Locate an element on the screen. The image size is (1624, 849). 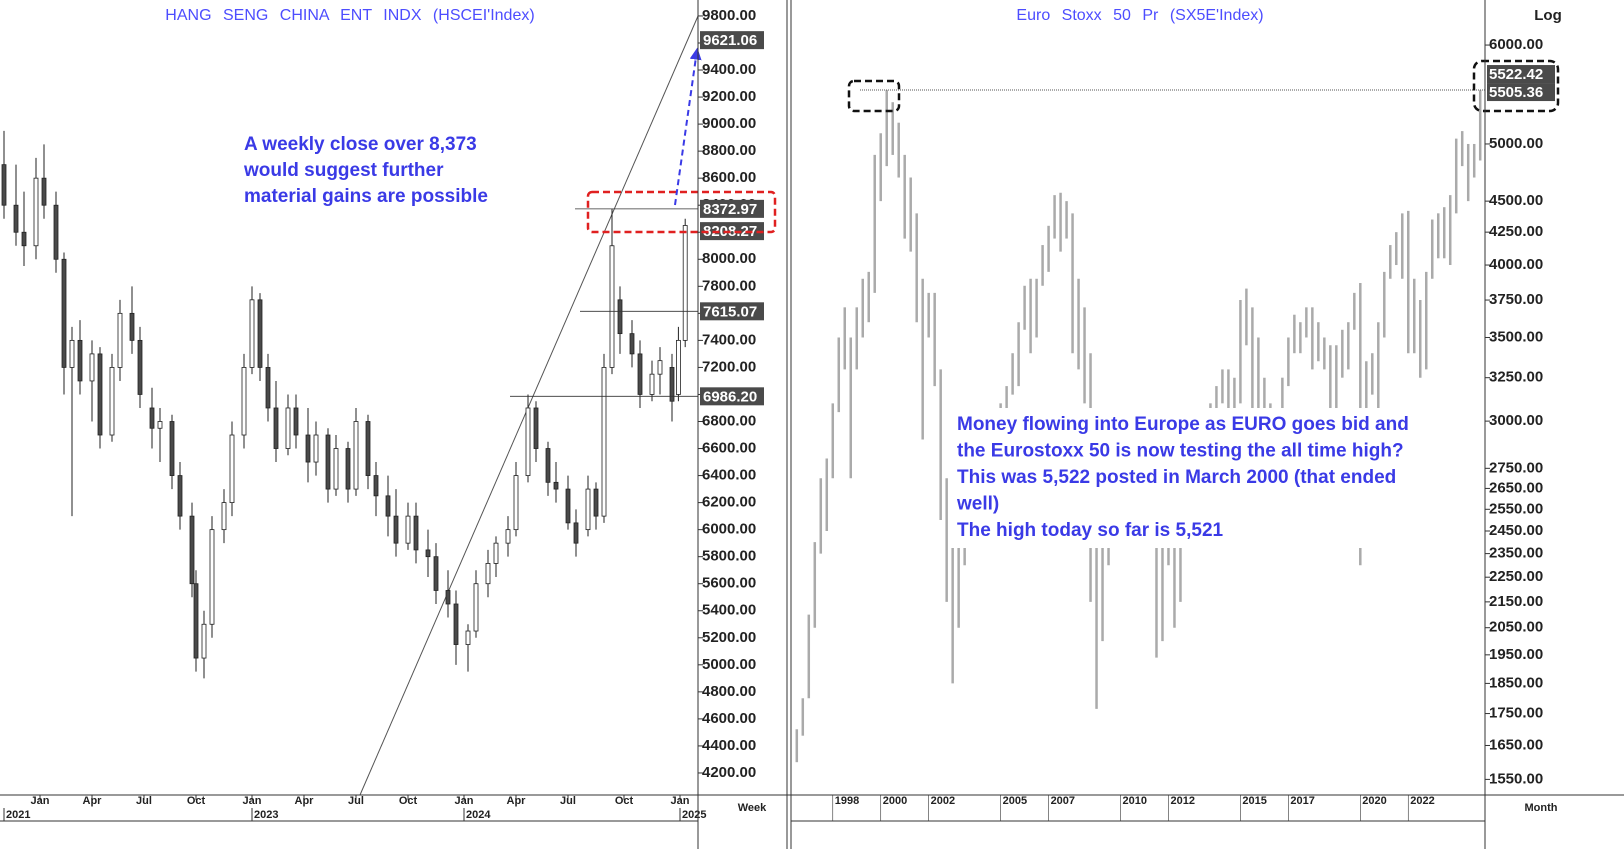
y-tick-label: 7800.00 is located at coordinates (729, 285).